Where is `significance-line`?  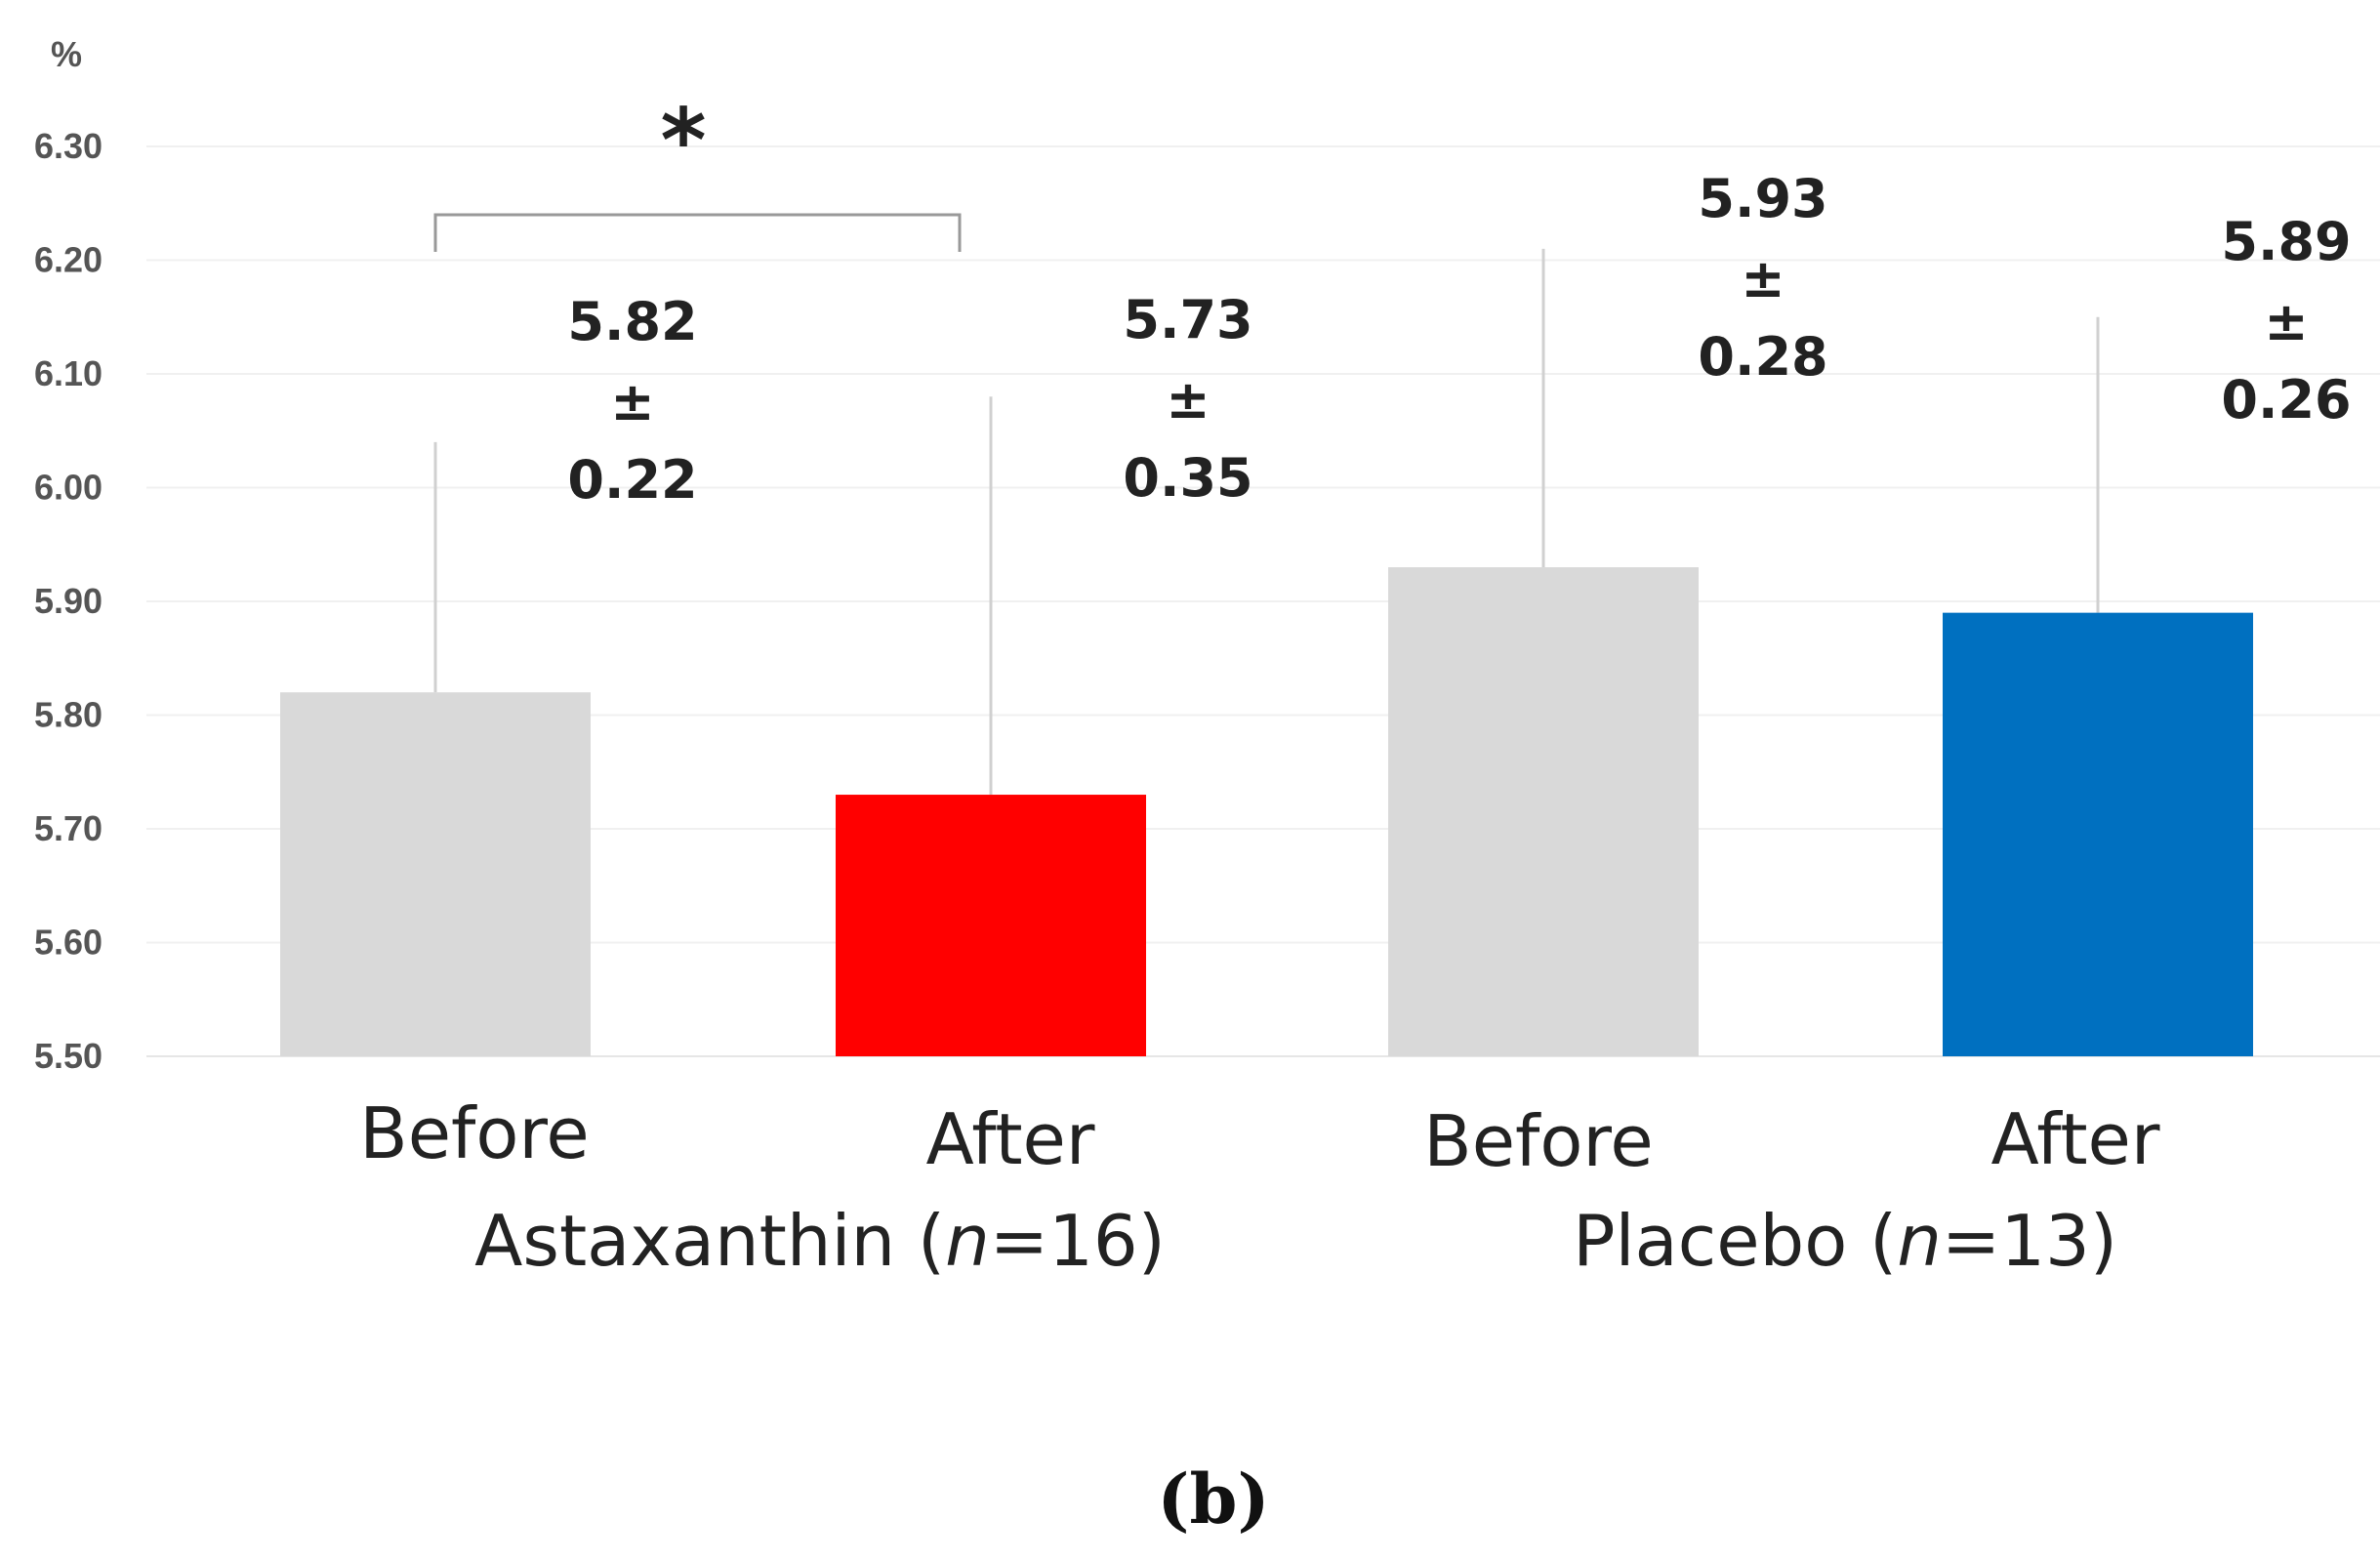 significance-line is located at coordinates (697, 232).